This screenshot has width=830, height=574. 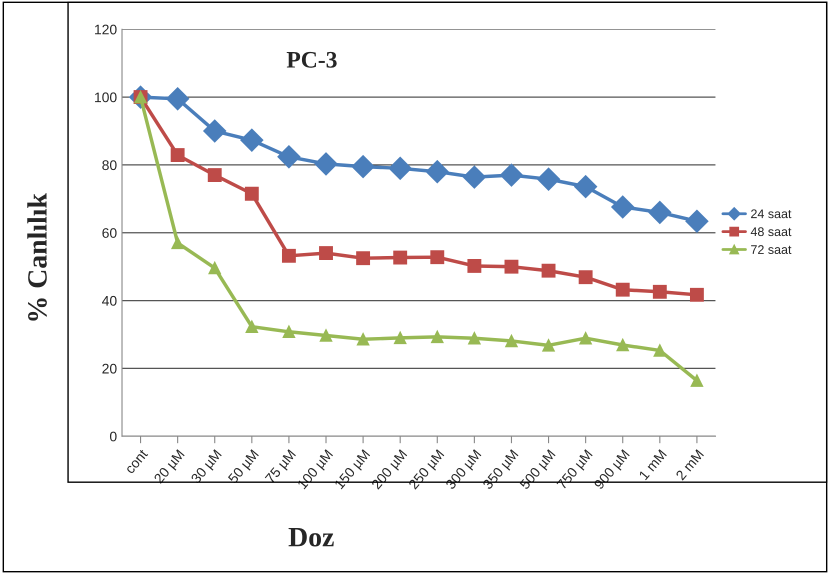 I want to click on x-tick-label: 1 mM, so click(x=652, y=464).